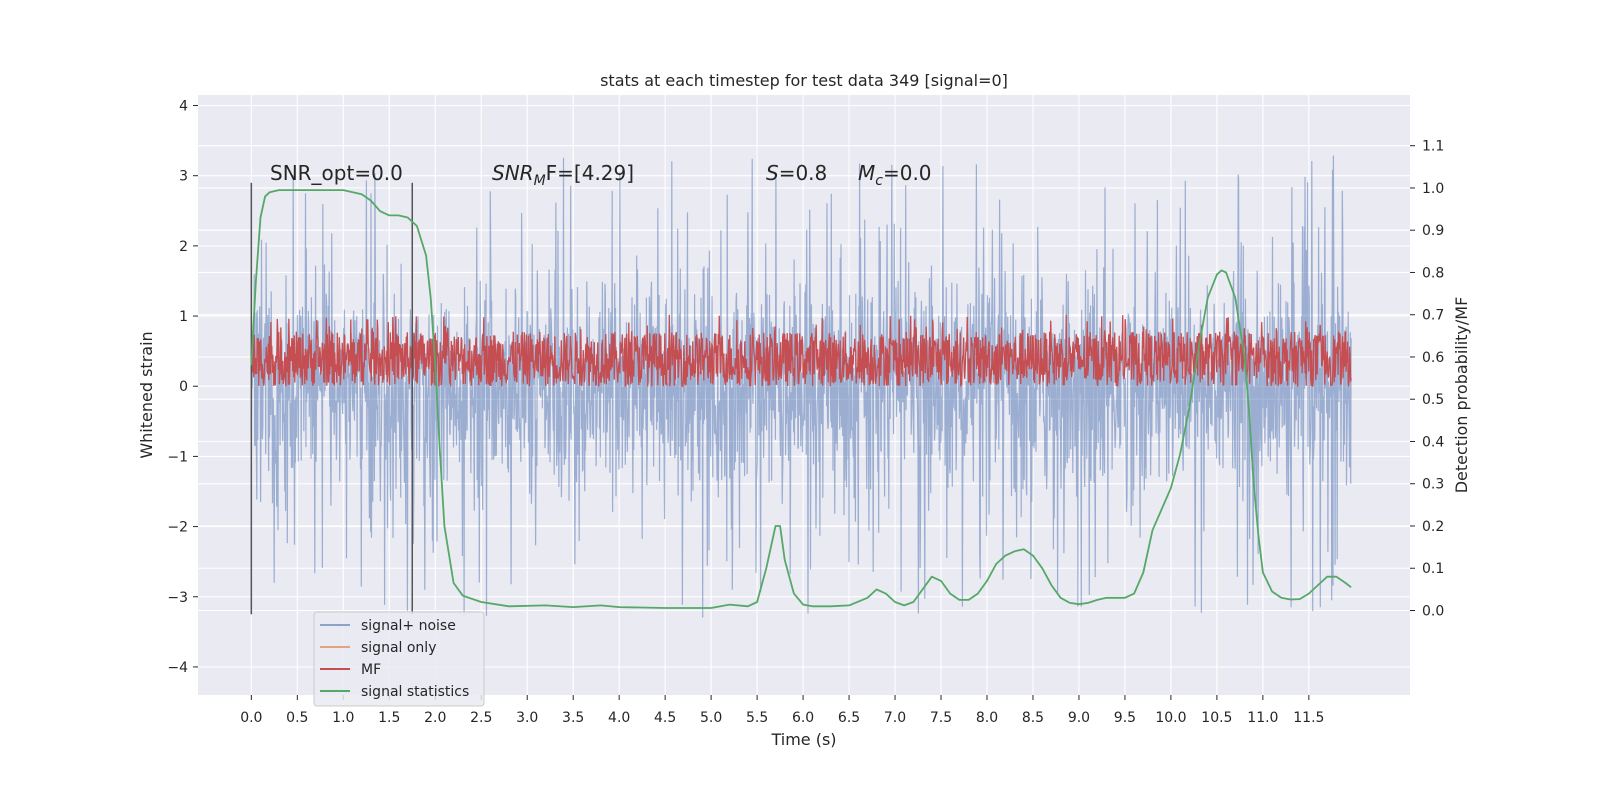 Image resolution: width=1600 pixels, height=800 pixels. What do you see at coordinates (1433, 189) in the screenshot?
I see `y2-tick-label: 1.0` at bounding box center [1433, 189].